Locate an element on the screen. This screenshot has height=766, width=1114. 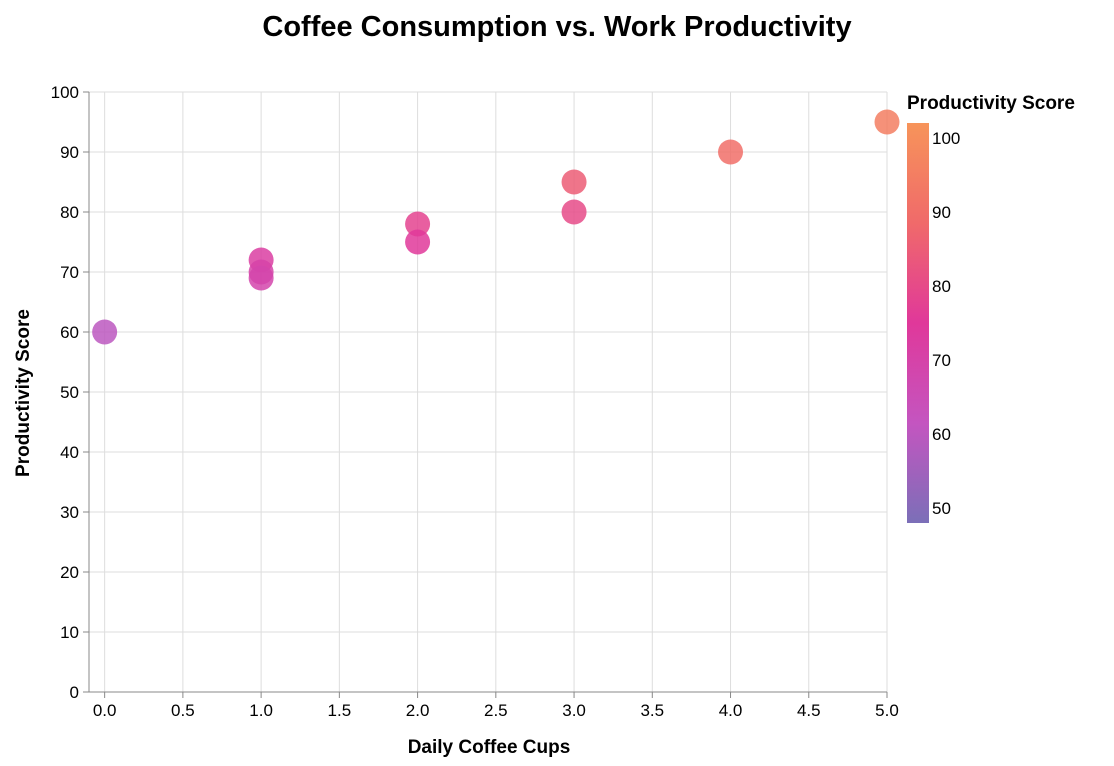
y-tick-label: 20 is located at coordinates (69, 572).